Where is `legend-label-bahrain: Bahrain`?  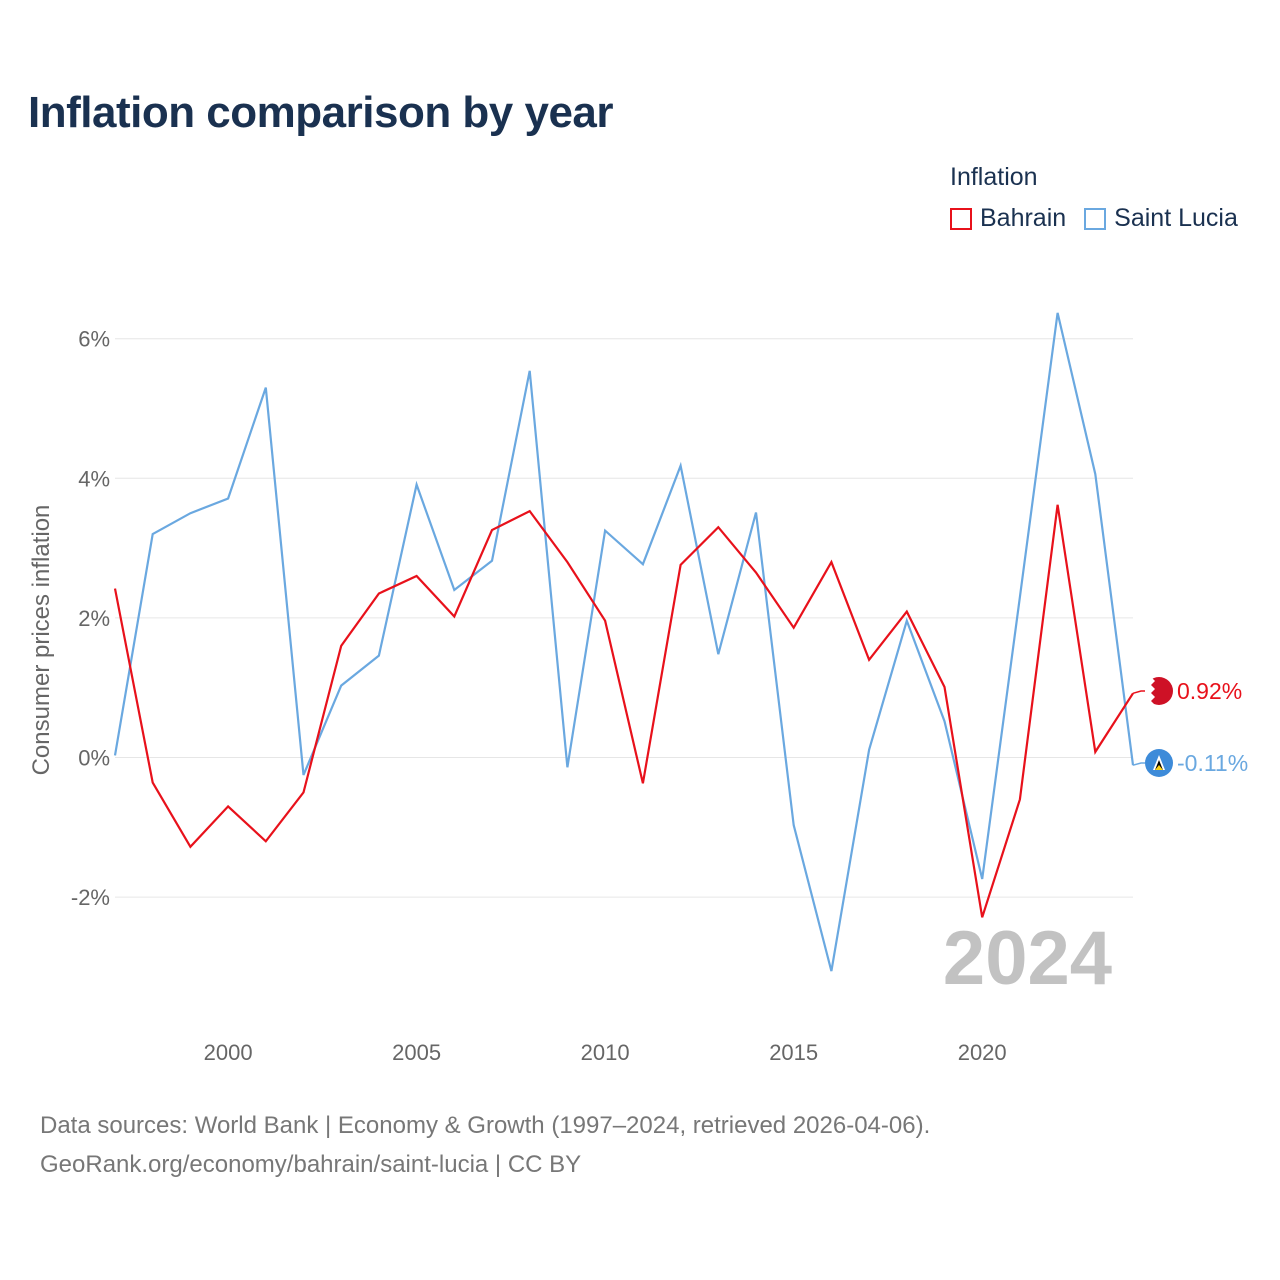
legend-label-bahrain: Bahrain is located at coordinates (1023, 218).